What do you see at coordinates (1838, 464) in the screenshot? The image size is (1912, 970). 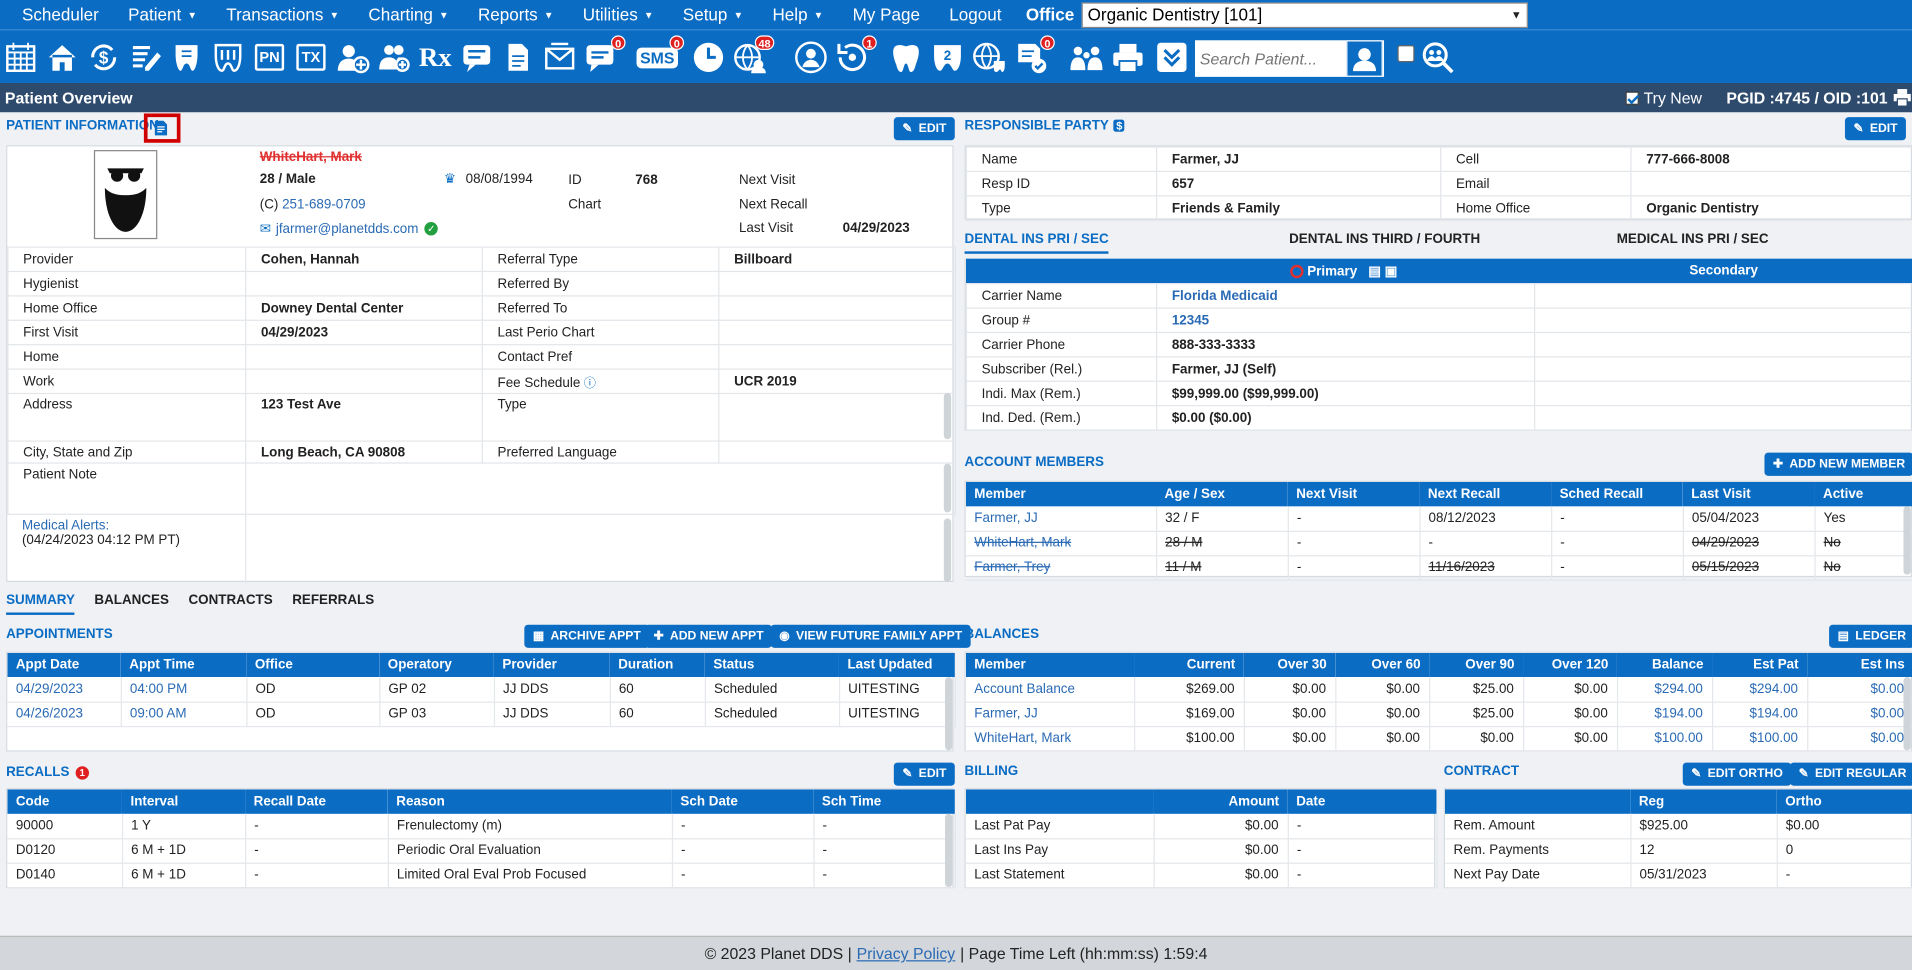 I see `add-new-member-button: ✚ ADD NEW MEMBER` at bounding box center [1838, 464].